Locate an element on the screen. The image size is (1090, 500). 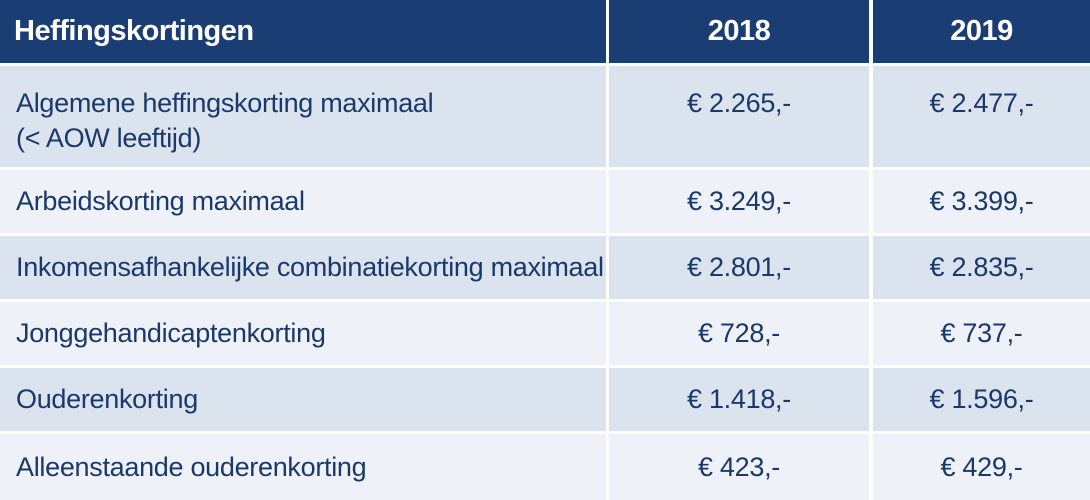
row-value-2018: € 728,- is located at coordinates (739, 333).